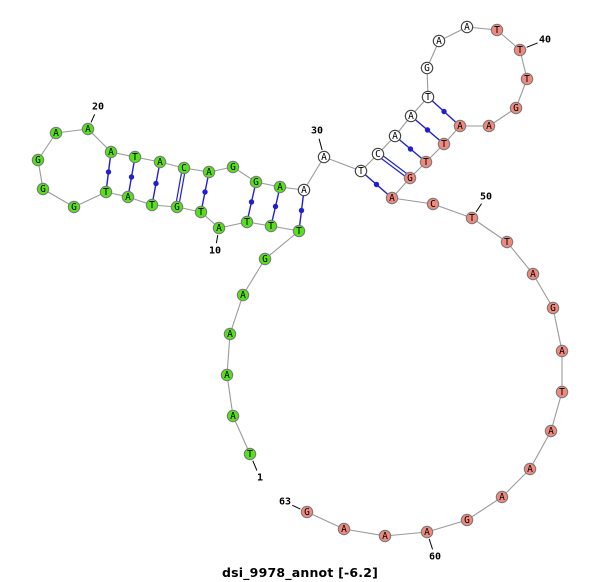  What do you see at coordinates (435, 557) in the screenshot?
I see `position-label: 60` at bounding box center [435, 557].